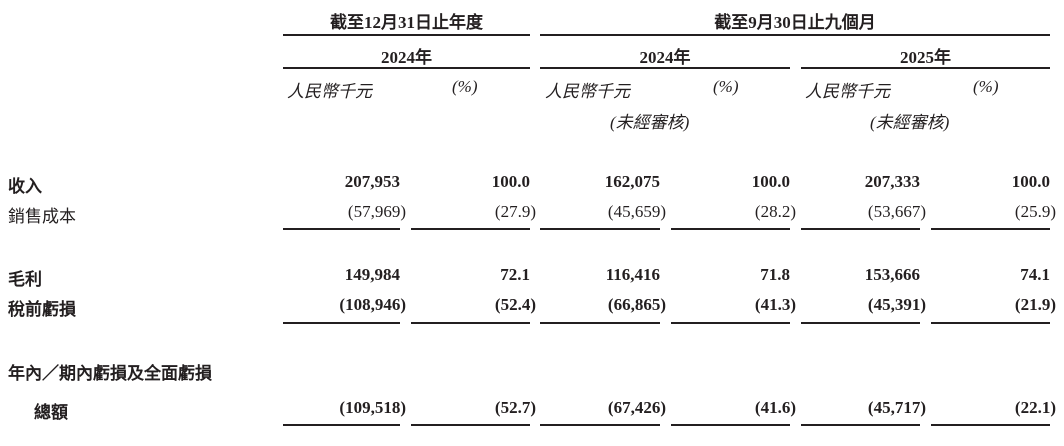 This screenshot has height=446, width=1064. I want to click on header-year: 2025年, so click(925, 57).